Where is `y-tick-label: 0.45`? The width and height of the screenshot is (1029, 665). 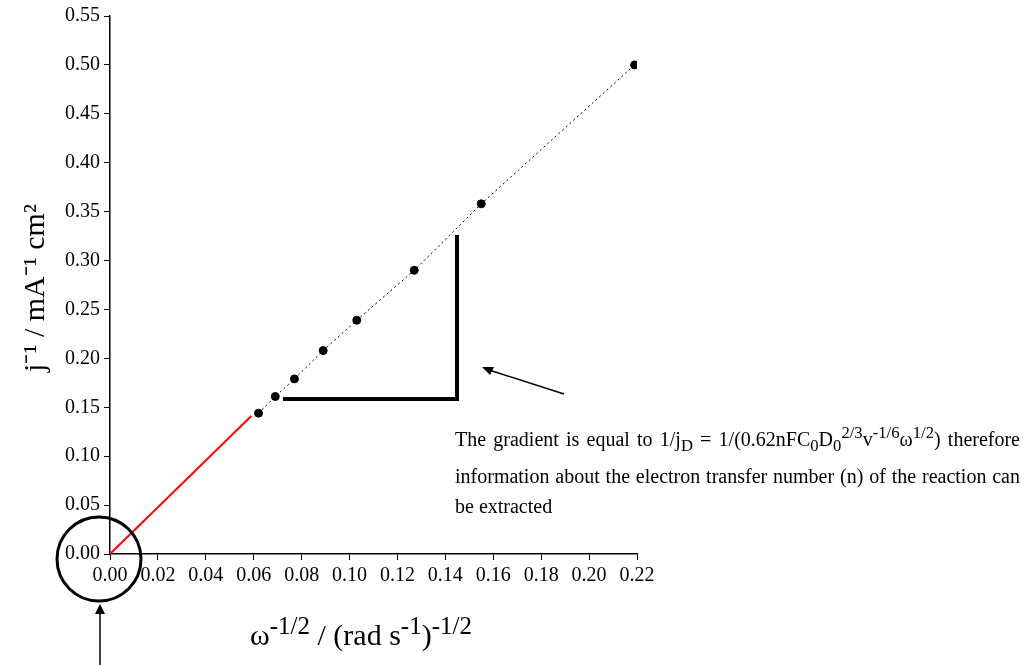
y-tick-label: 0.45 is located at coordinates (82, 112).